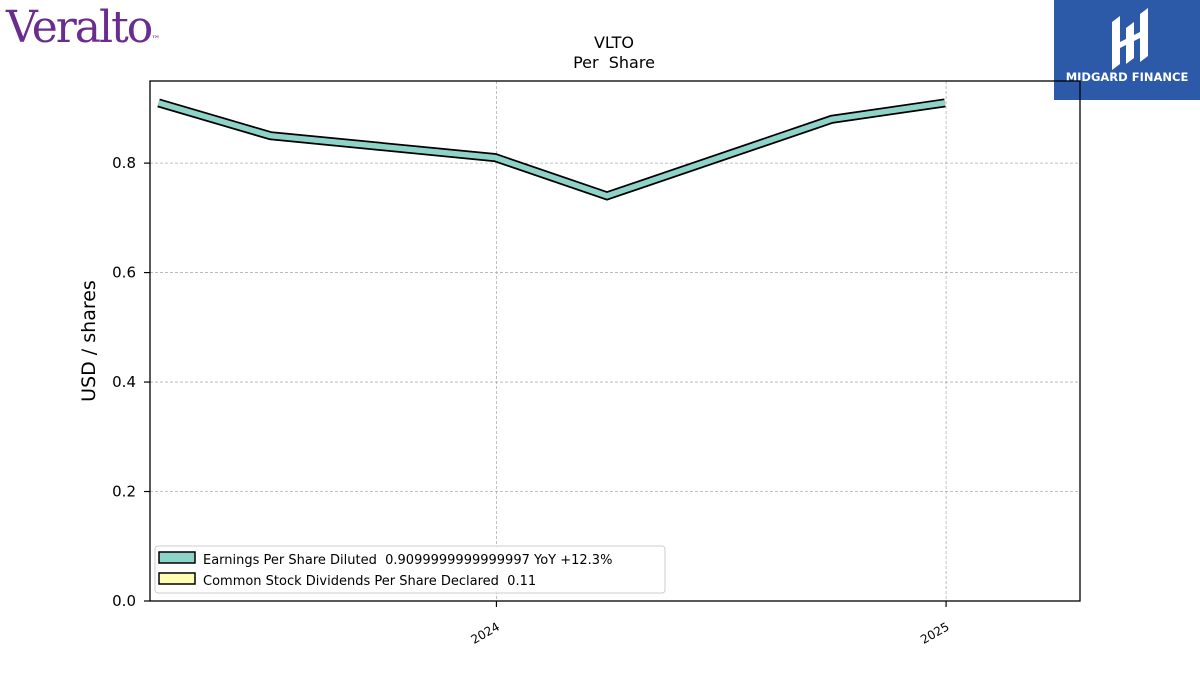  I want to click on series-line-outline, so click(551, 149).